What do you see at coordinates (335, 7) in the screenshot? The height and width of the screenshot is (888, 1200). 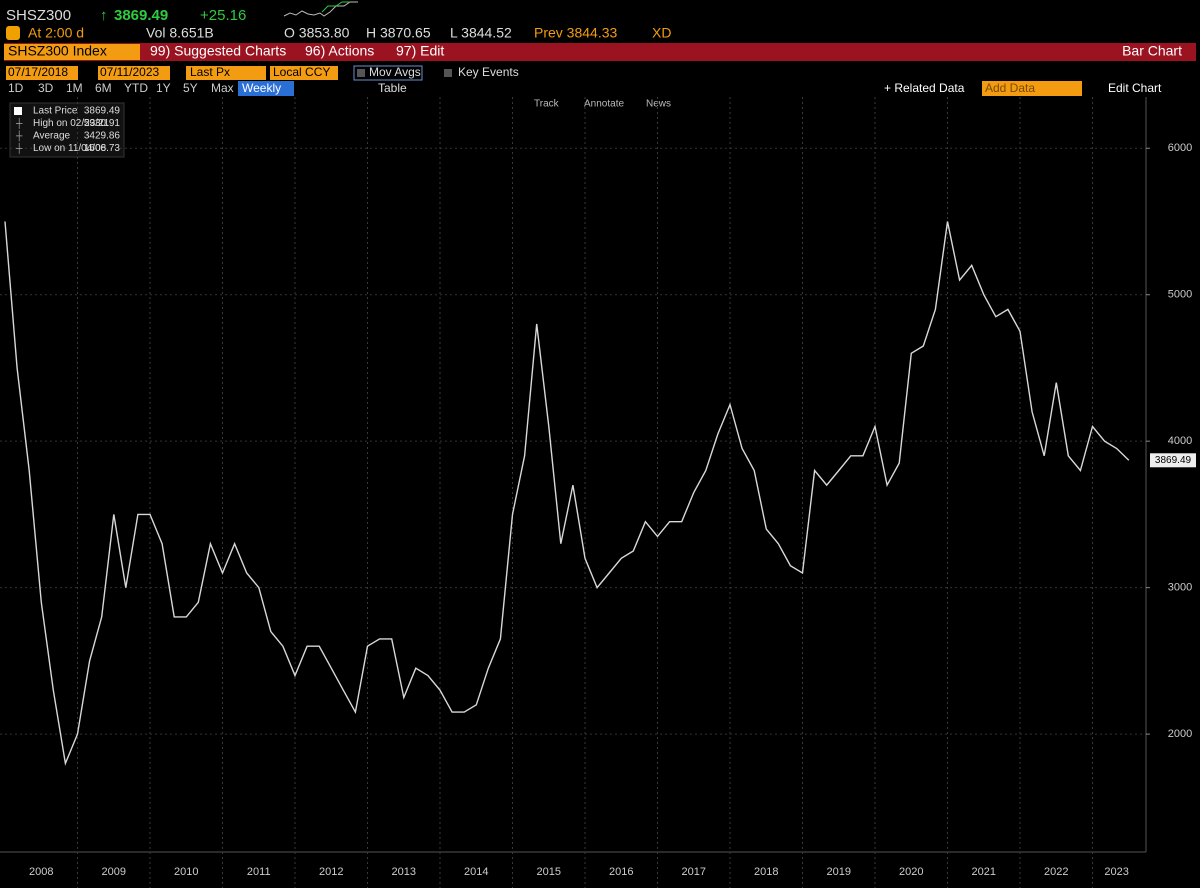 I see `sparkline-up` at bounding box center [335, 7].